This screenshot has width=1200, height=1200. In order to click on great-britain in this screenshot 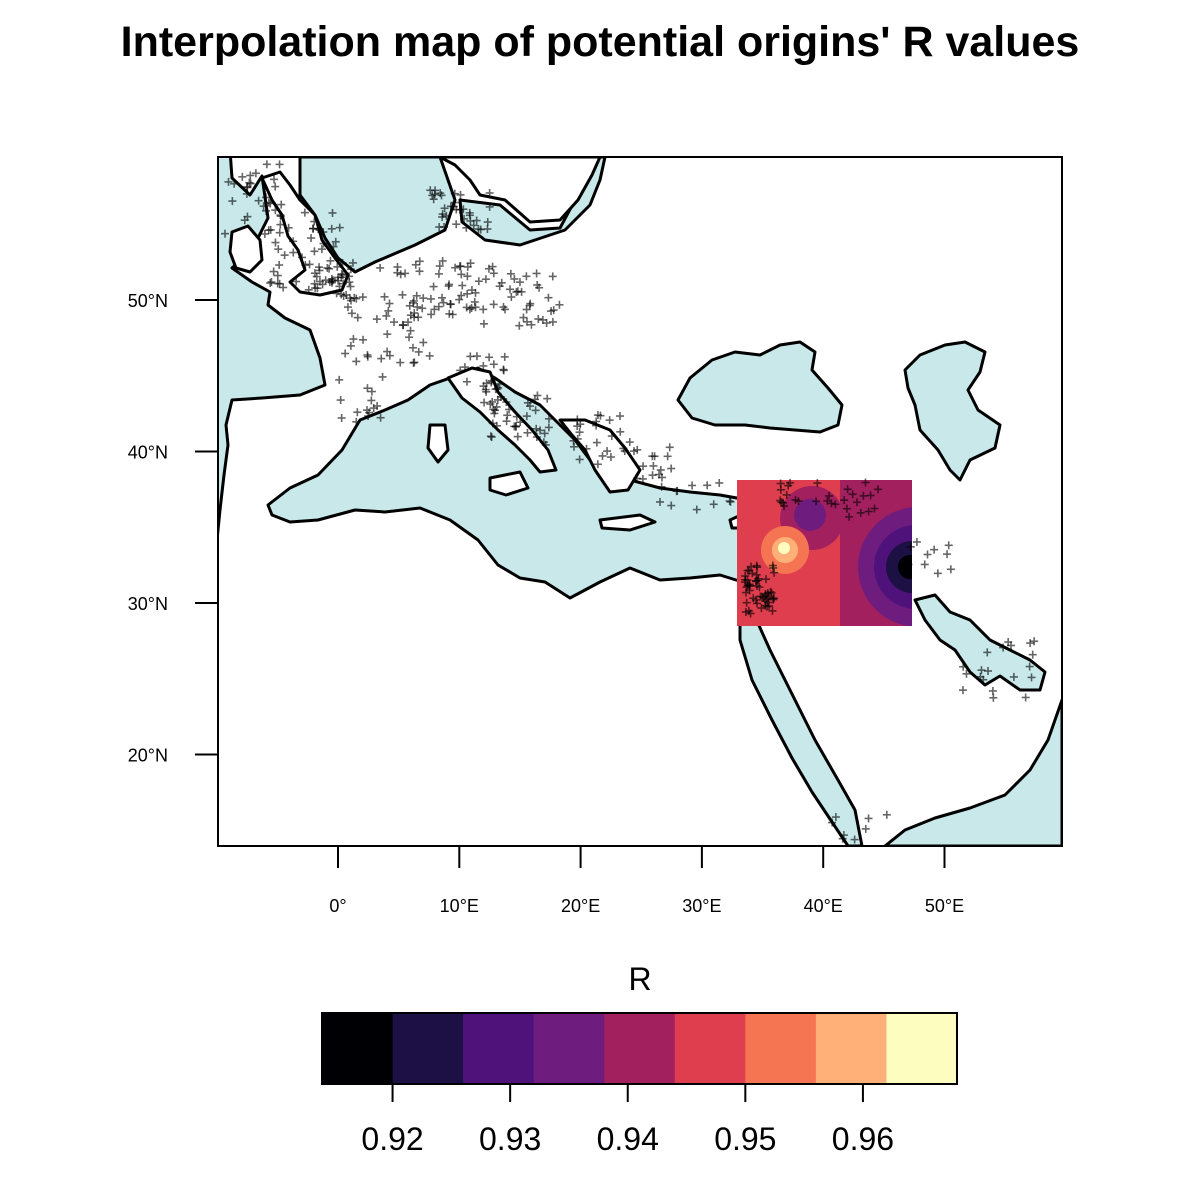, I will do `click(305, 233)`.